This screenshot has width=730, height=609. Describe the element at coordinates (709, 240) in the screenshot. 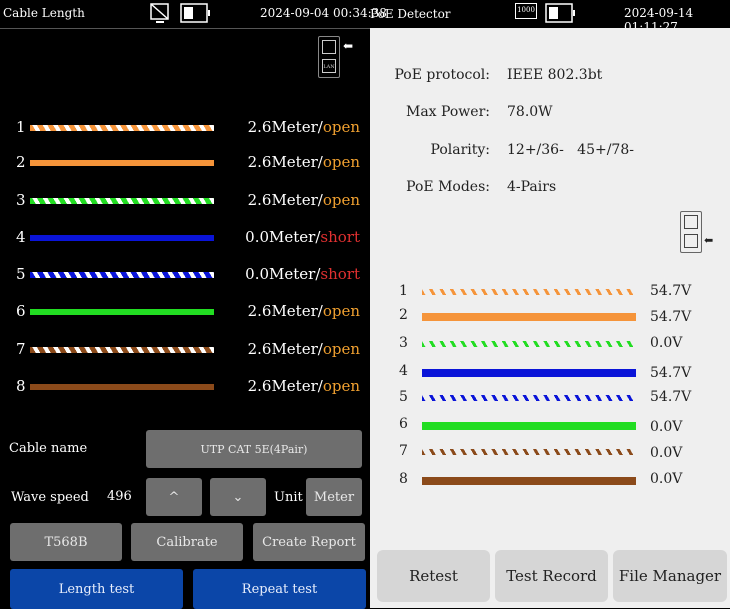

I see `arrow-left-icon-right: ⬅` at that location.